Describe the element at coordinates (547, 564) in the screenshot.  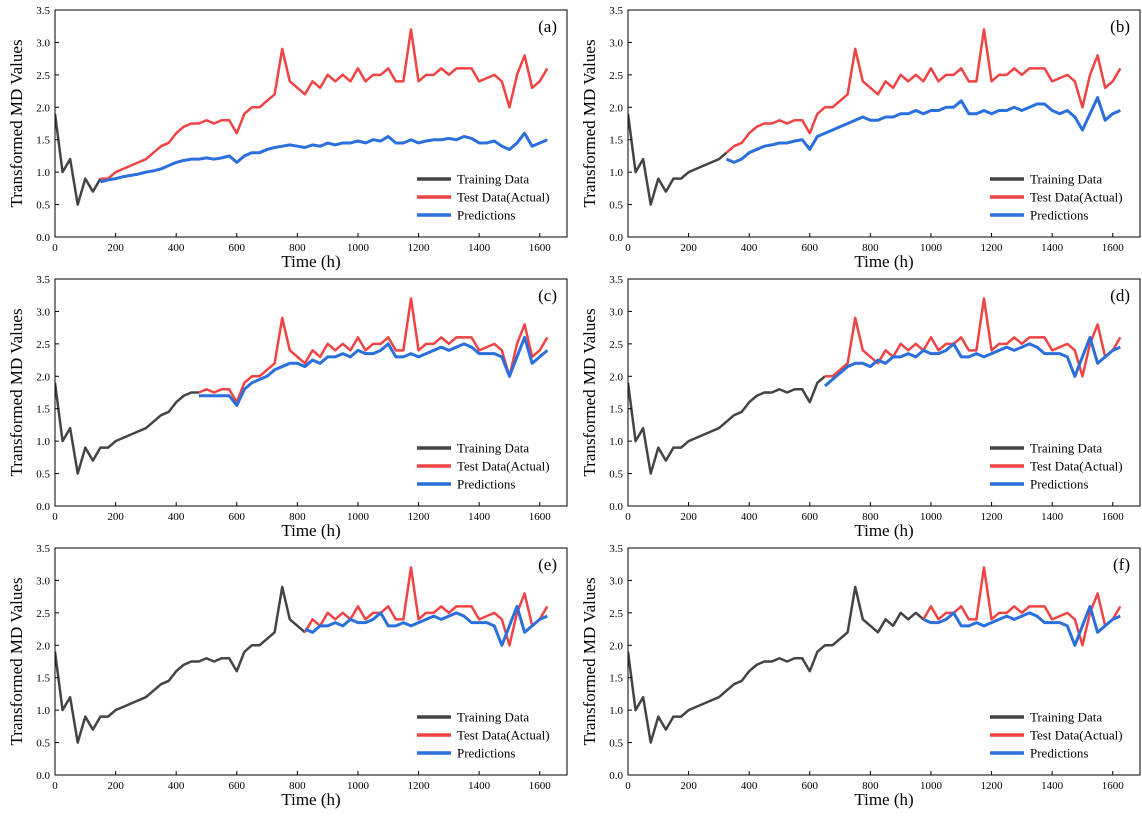
I see `panel-label: (e)` at that location.